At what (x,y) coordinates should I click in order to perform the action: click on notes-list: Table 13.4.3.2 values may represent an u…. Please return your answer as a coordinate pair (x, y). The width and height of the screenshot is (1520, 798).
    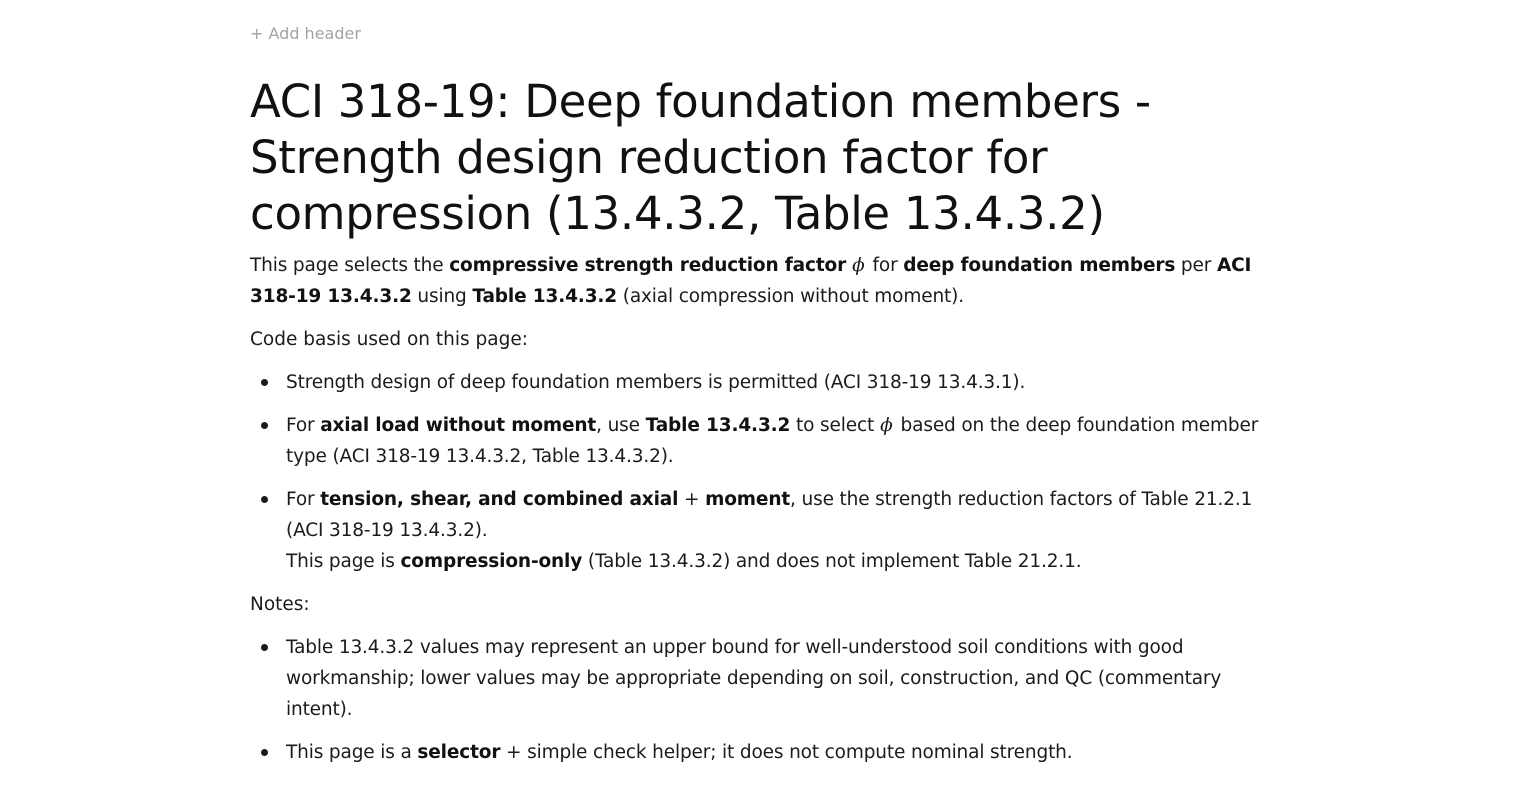
    Looking at the image, I should click on (765, 700).